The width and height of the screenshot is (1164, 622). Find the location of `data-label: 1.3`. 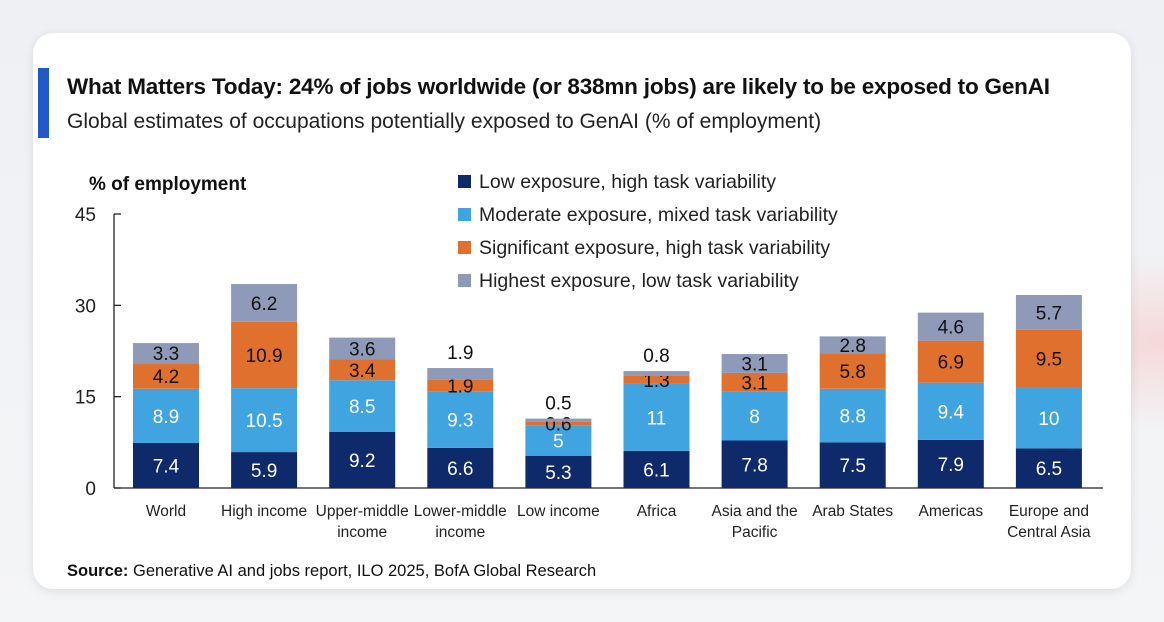

data-label: 1.3 is located at coordinates (656, 381).